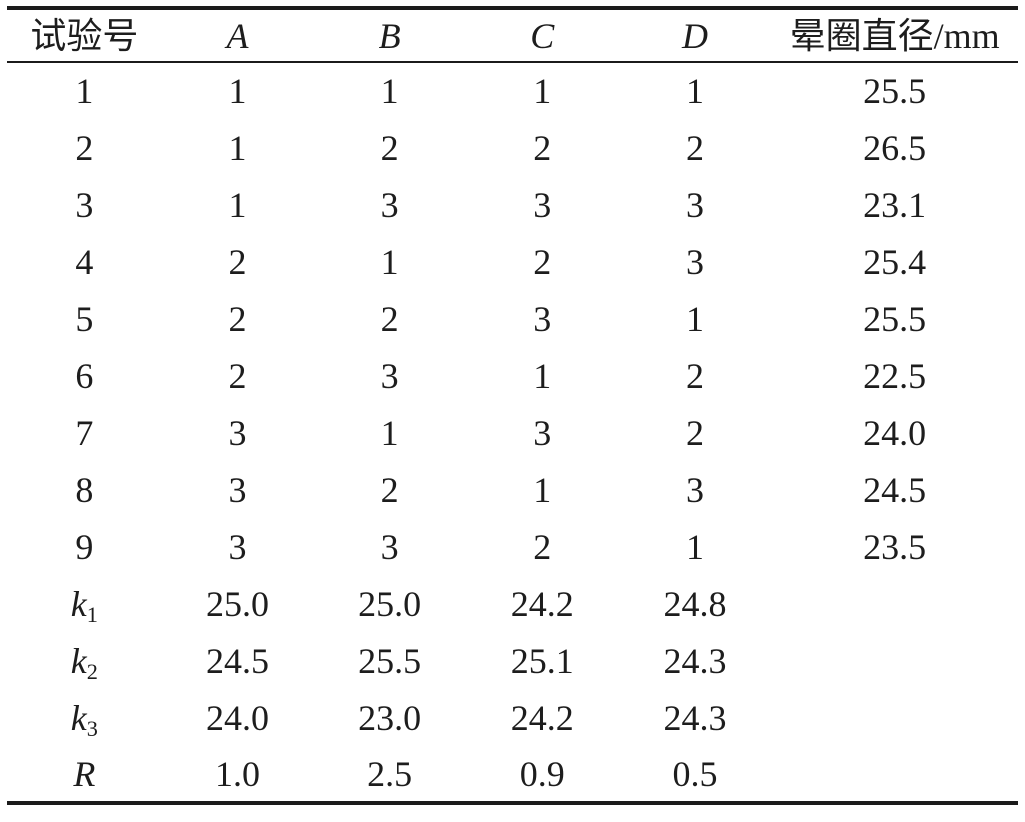  I want to click on stat-row: k3 24.0 23.0 24.2 24.3, so click(512, 717).